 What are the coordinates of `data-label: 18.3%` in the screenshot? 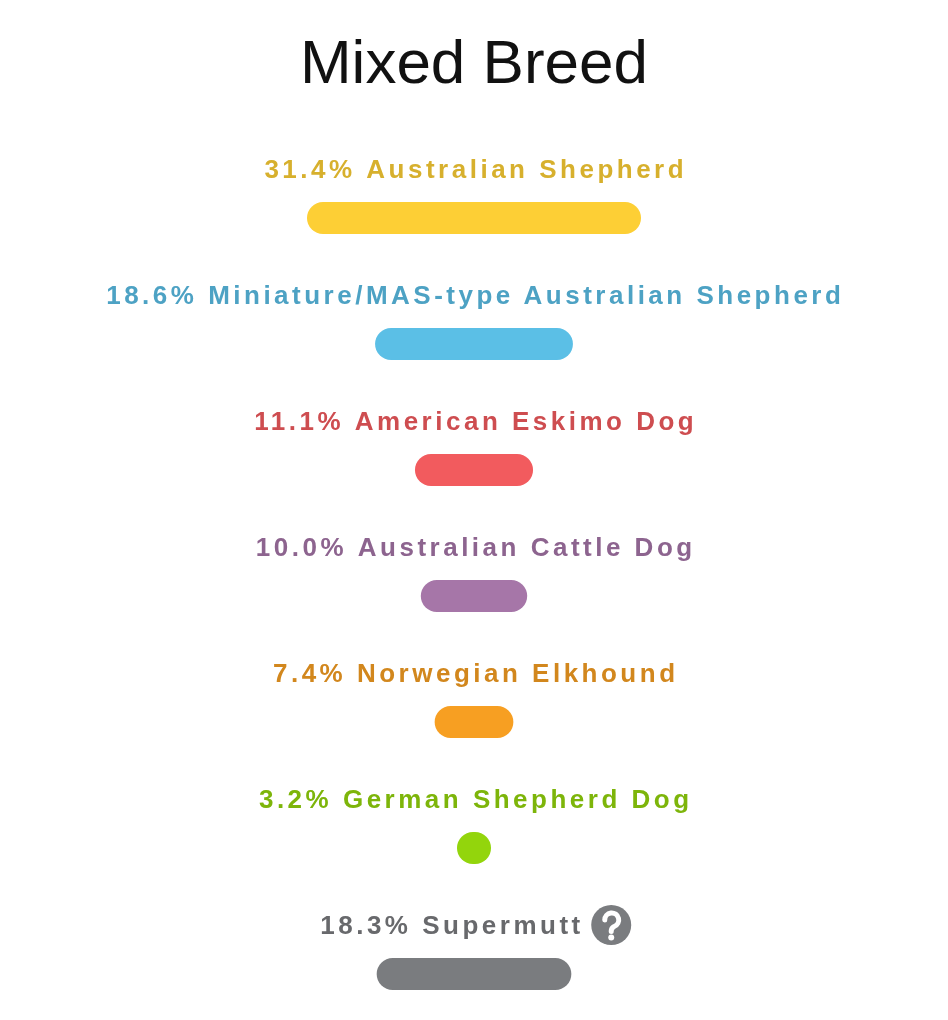 It's located at (366, 925).